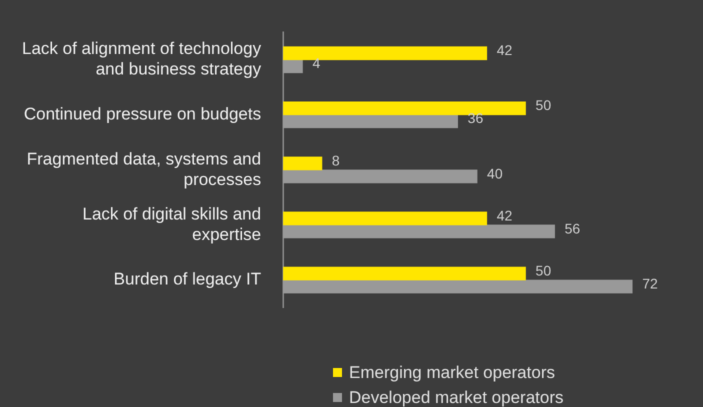 Image resolution: width=703 pixels, height=407 pixels. I want to click on data-label: 40, so click(495, 173).